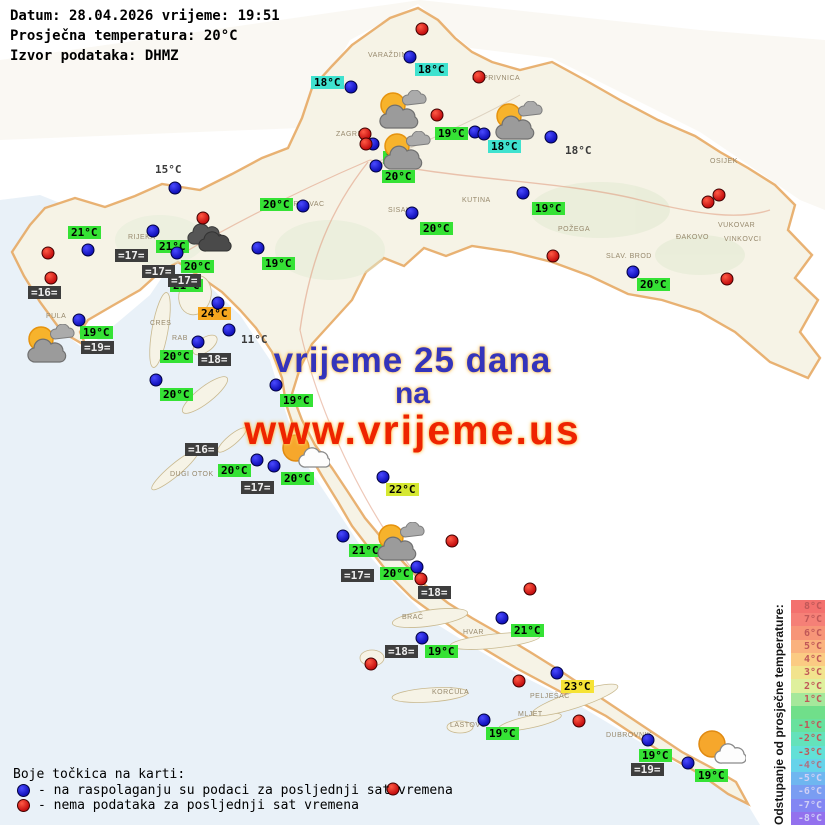  What do you see at coordinates (808, 712) in the screenshot?
I see `scale-cell` at bounding box center [808, 712].